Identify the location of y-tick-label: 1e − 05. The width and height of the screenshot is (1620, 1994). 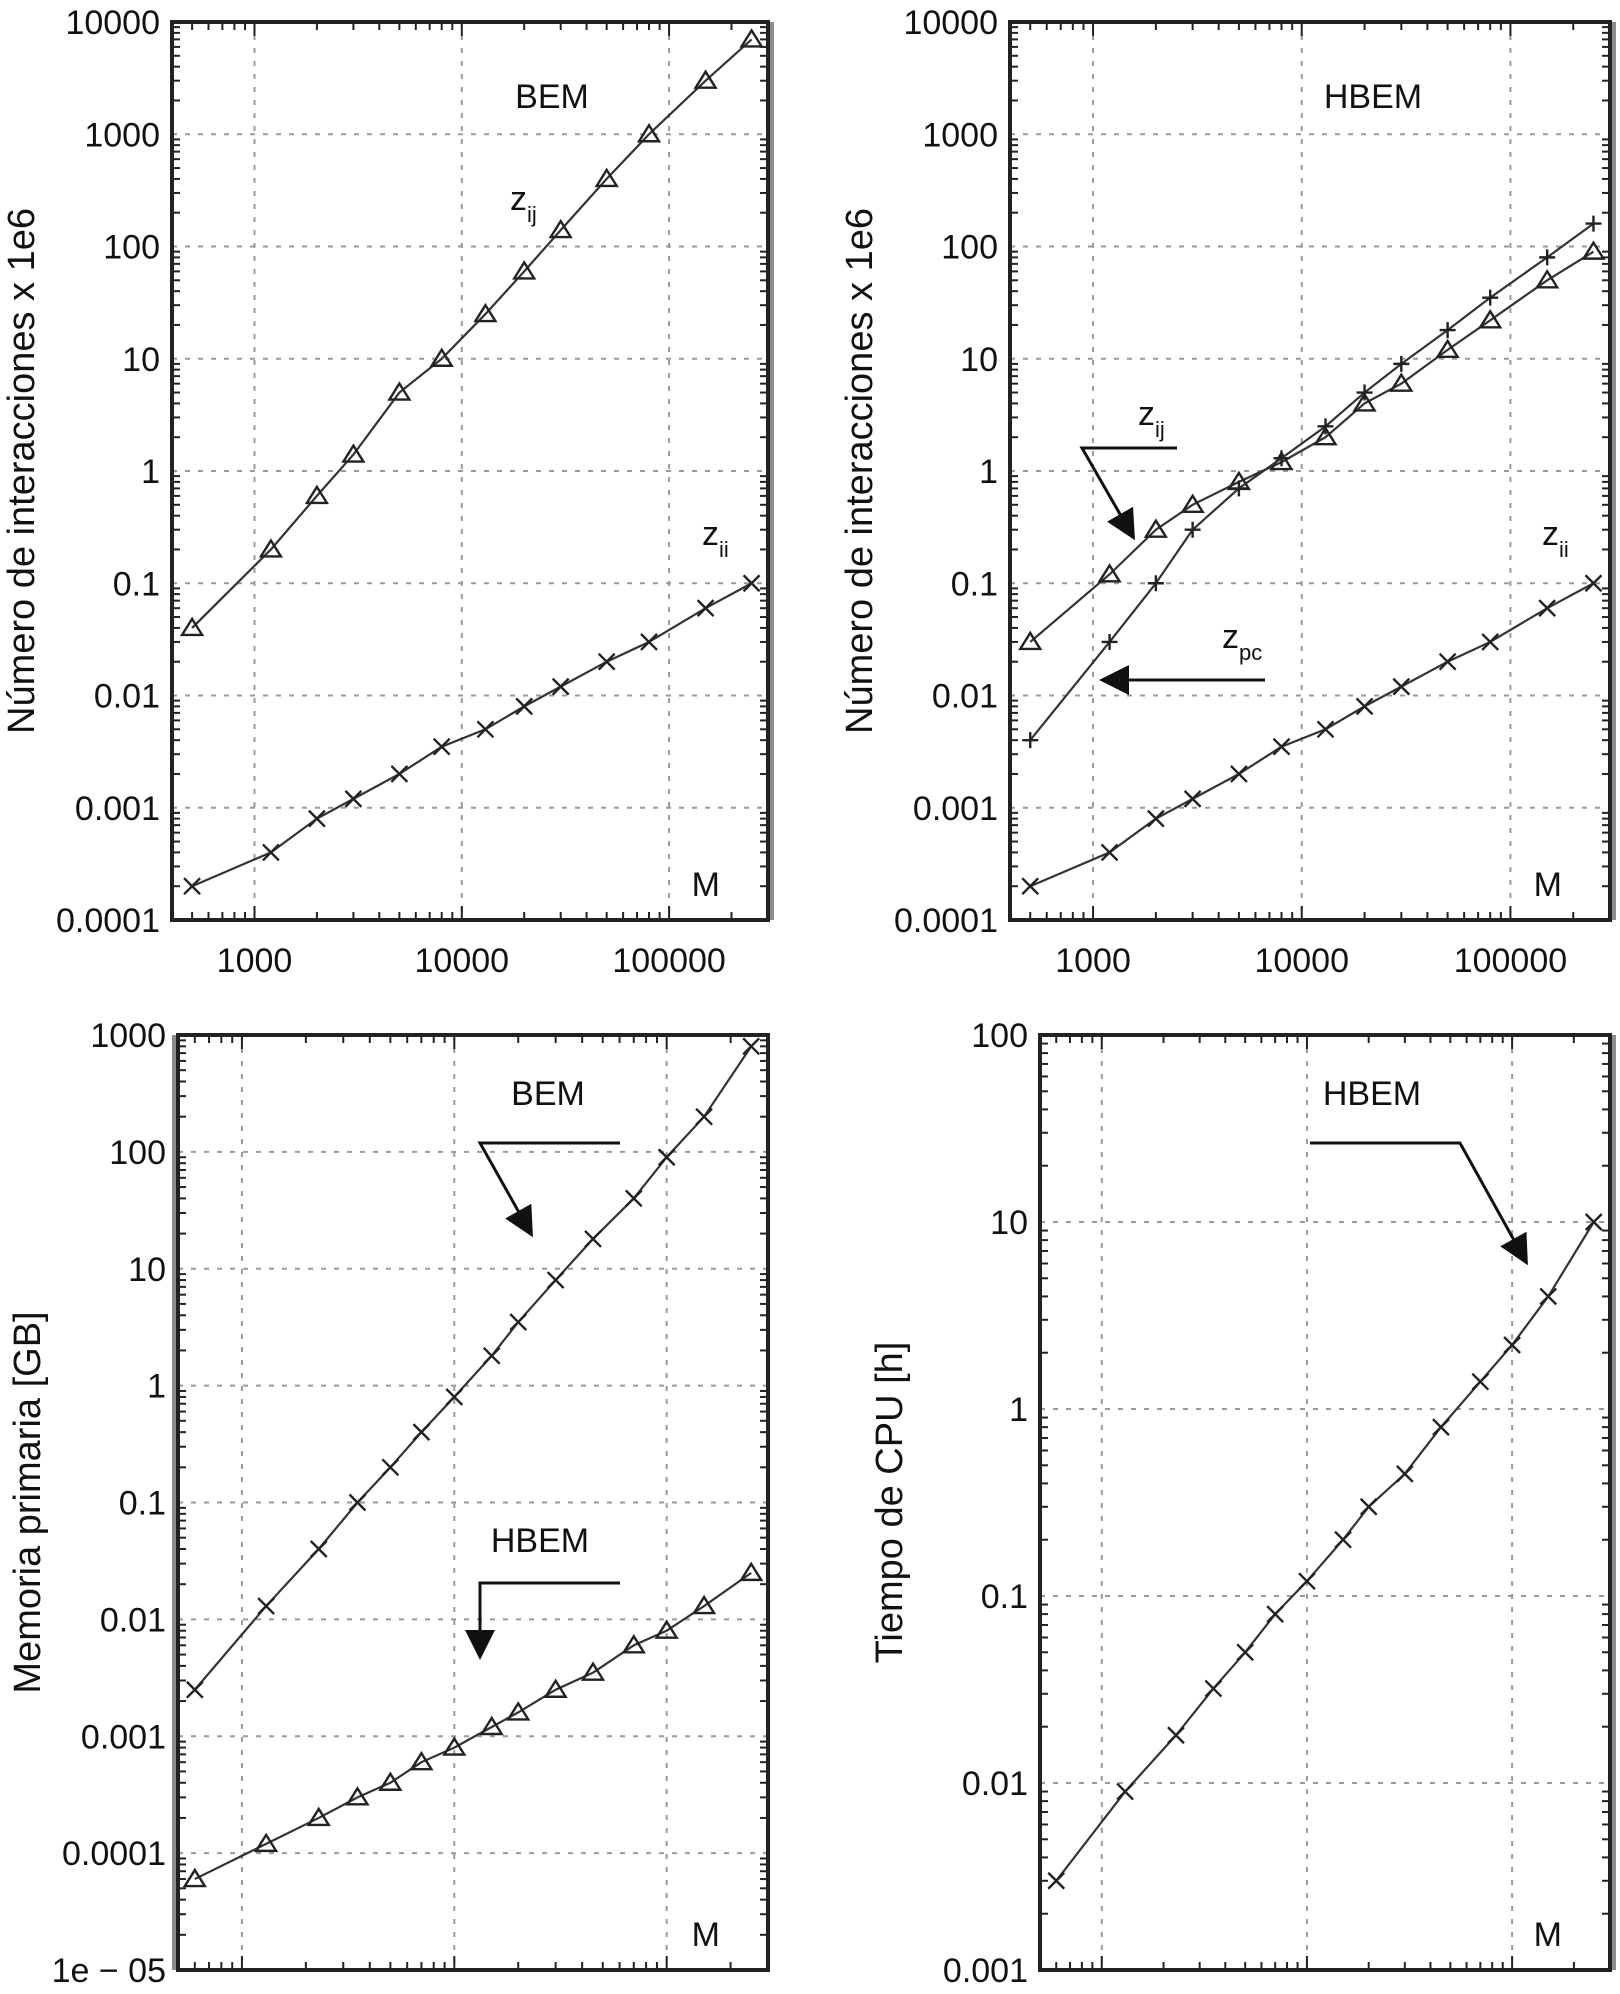
(109, 1971).